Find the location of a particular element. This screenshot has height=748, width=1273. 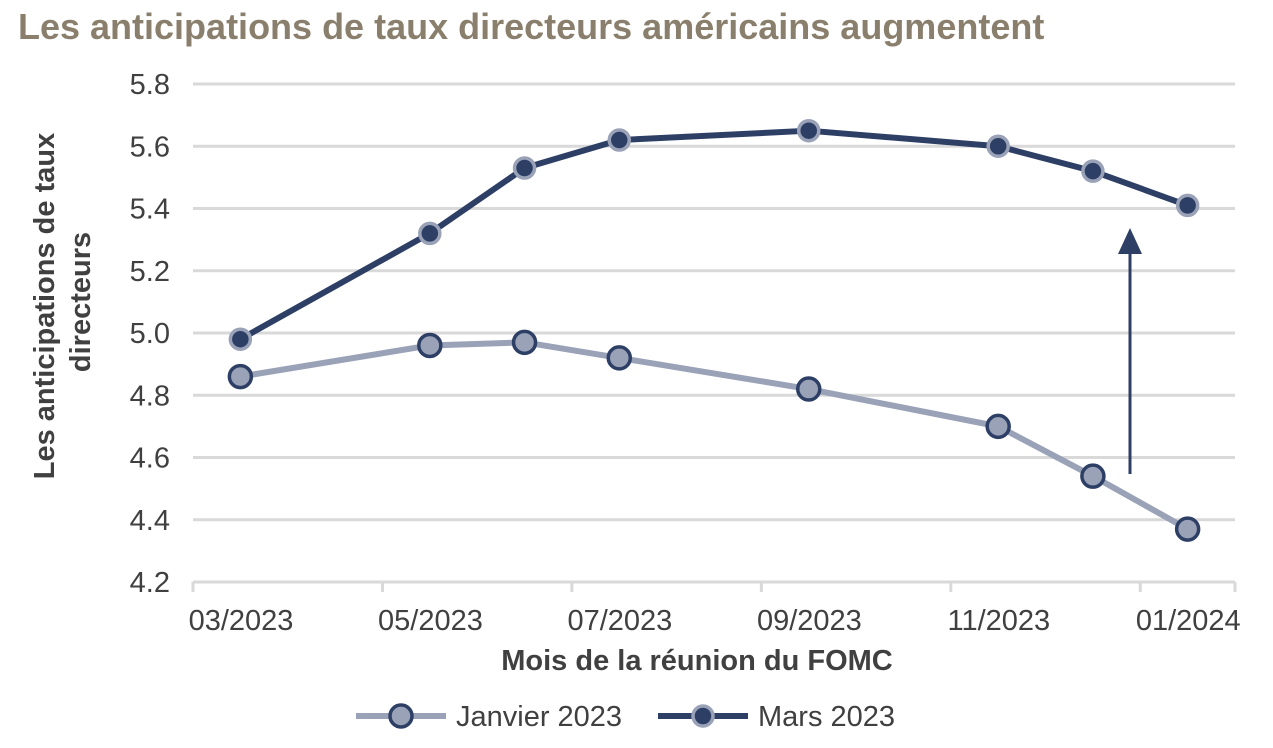

y-tick-label: 5.2 is located at coordinates (150, 272).